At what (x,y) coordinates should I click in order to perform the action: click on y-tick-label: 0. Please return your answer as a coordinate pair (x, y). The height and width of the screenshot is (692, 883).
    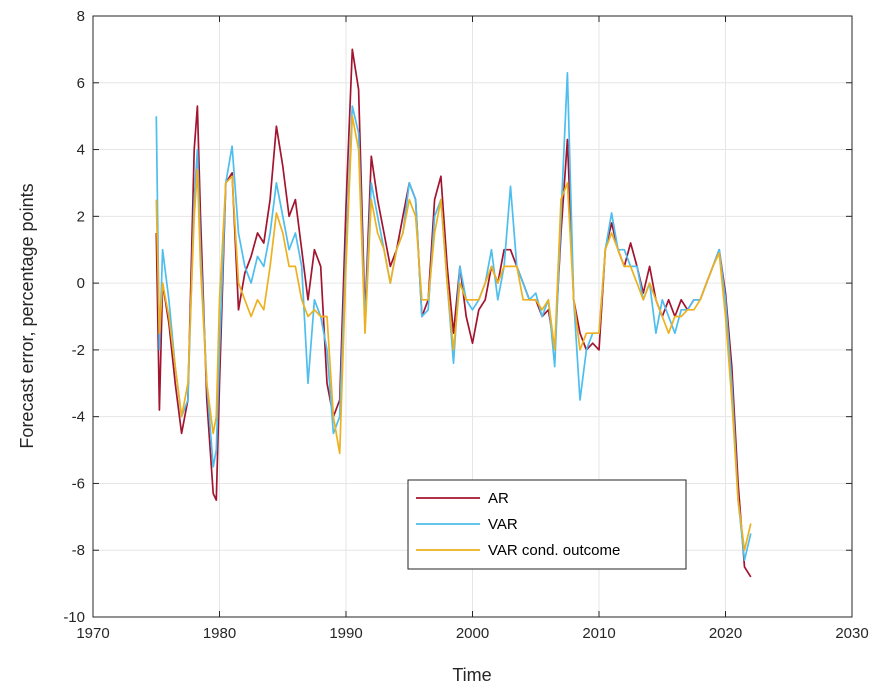
    Looking at the image, I should click on (81, 283).